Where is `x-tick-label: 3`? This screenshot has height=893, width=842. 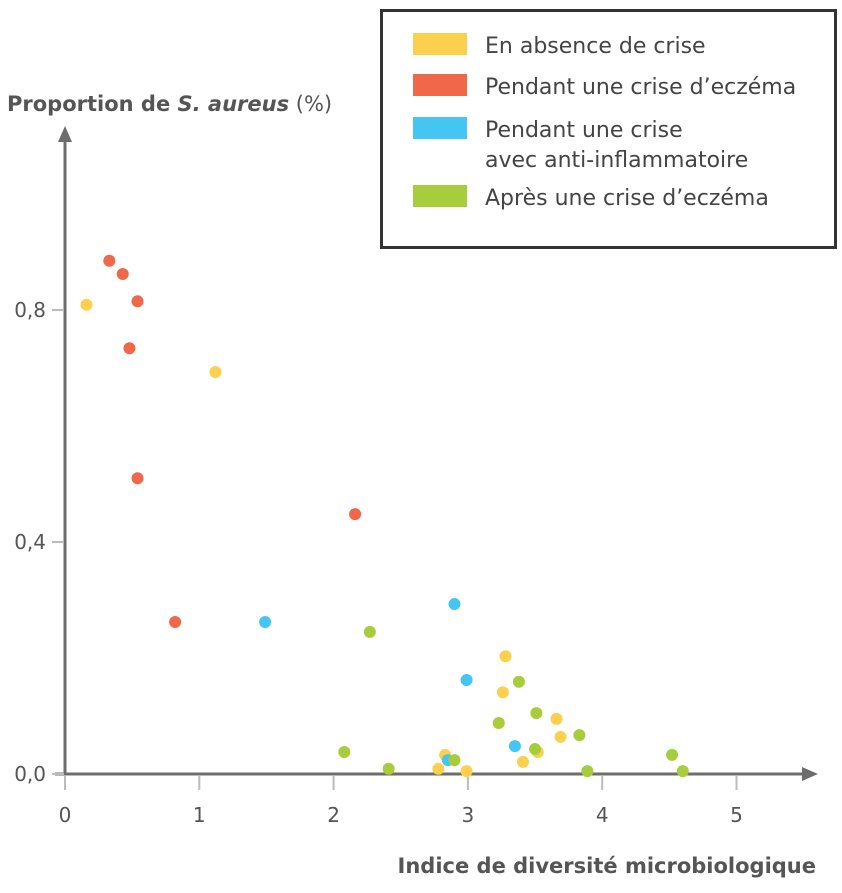
x-tick-label: 3 is located at coordinates (468, 815).